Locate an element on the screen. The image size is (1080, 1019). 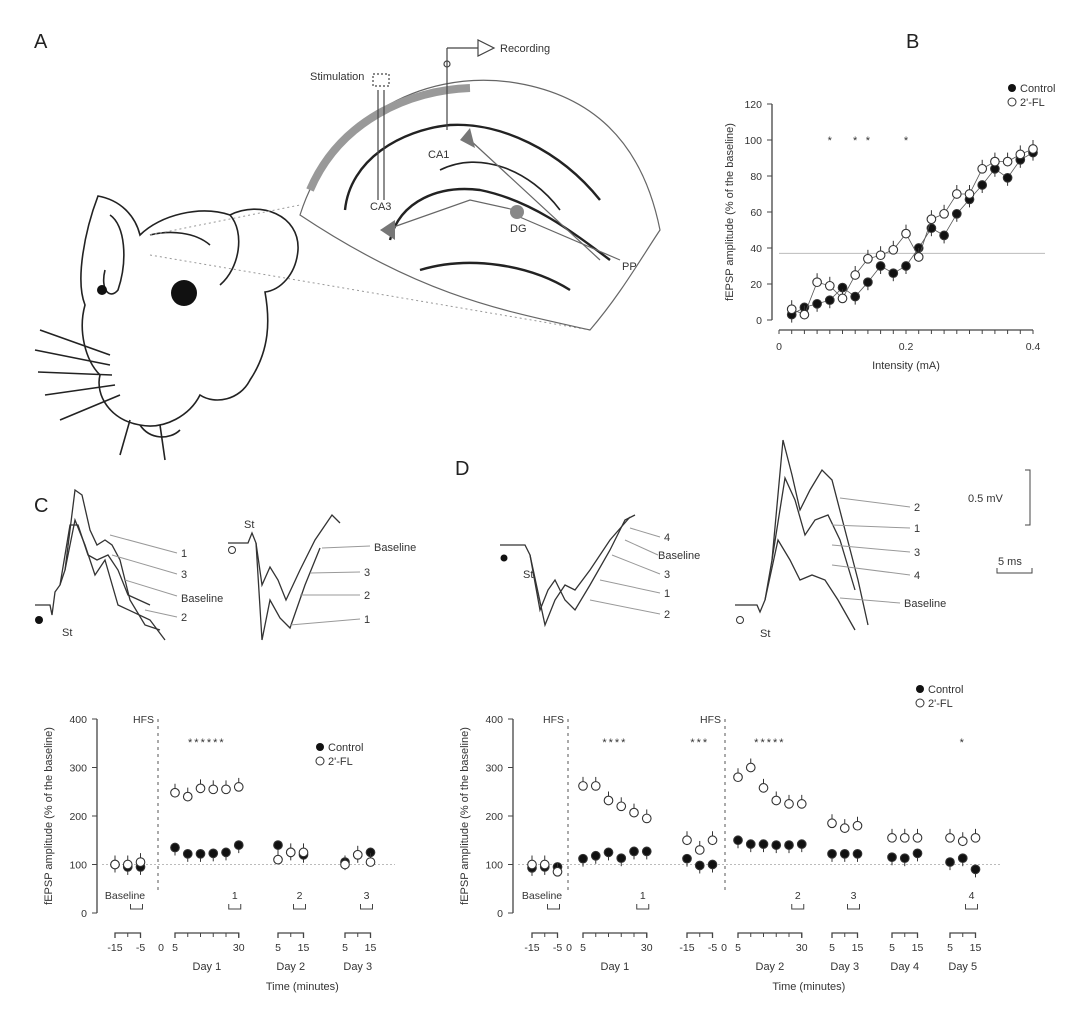
x-tick-label: 0 is located at coordinates (779, 347).